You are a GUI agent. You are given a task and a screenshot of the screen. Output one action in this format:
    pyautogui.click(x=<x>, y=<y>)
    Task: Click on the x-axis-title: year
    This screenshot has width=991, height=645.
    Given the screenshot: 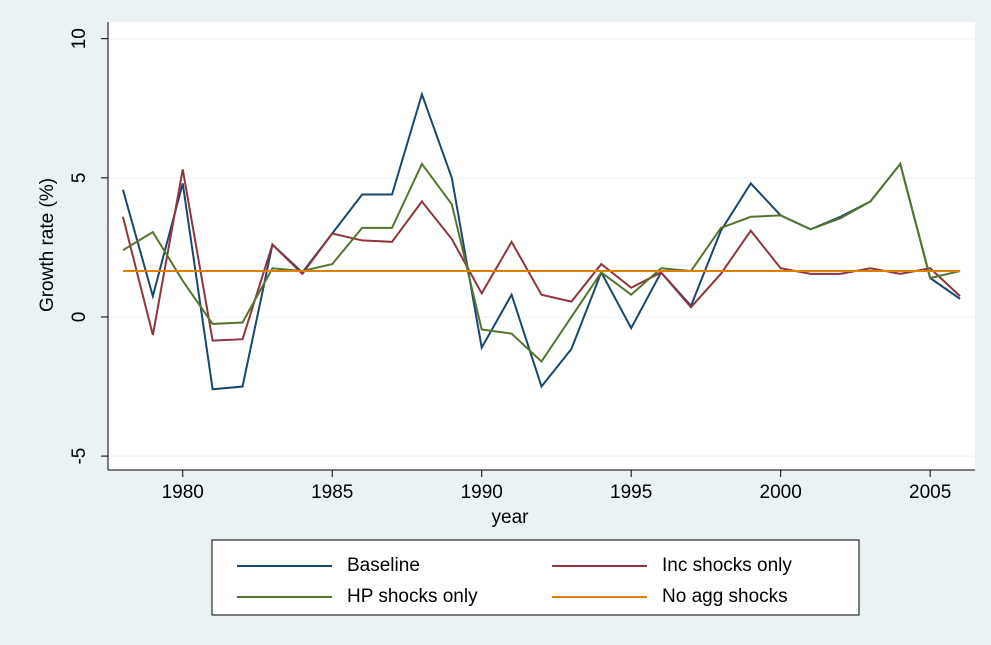 What is the action you would take?
    pyautogui.click(x=511, y=517)
    